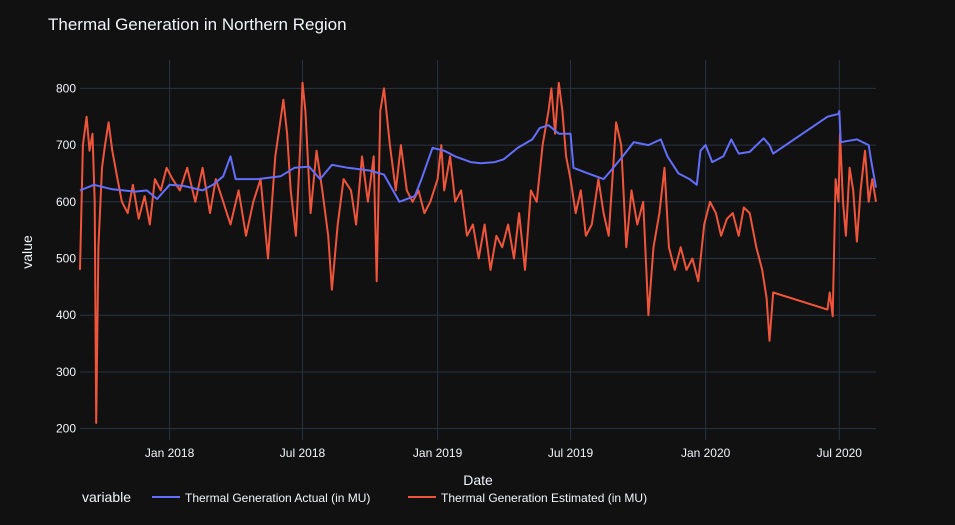 The height and width of the screenshot is (525, 955). I want to click on x-tick-label: Jul 2018, so click(303, 453).